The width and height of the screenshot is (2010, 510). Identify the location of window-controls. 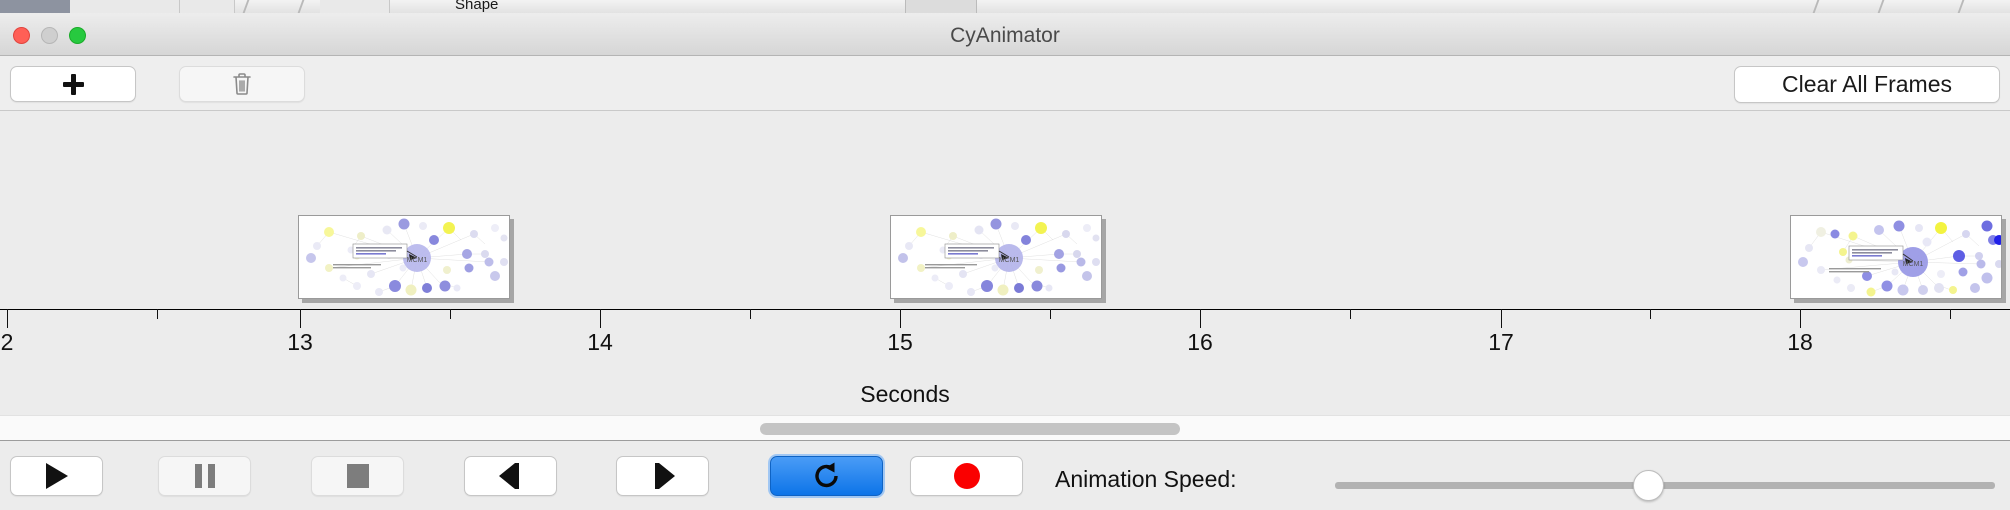
(49, 35).